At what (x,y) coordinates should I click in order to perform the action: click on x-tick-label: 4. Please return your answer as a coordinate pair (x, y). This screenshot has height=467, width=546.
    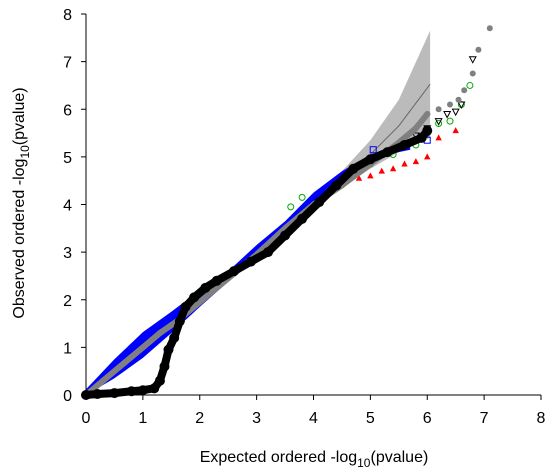
    Looking at the image, I should click on (313, 418).